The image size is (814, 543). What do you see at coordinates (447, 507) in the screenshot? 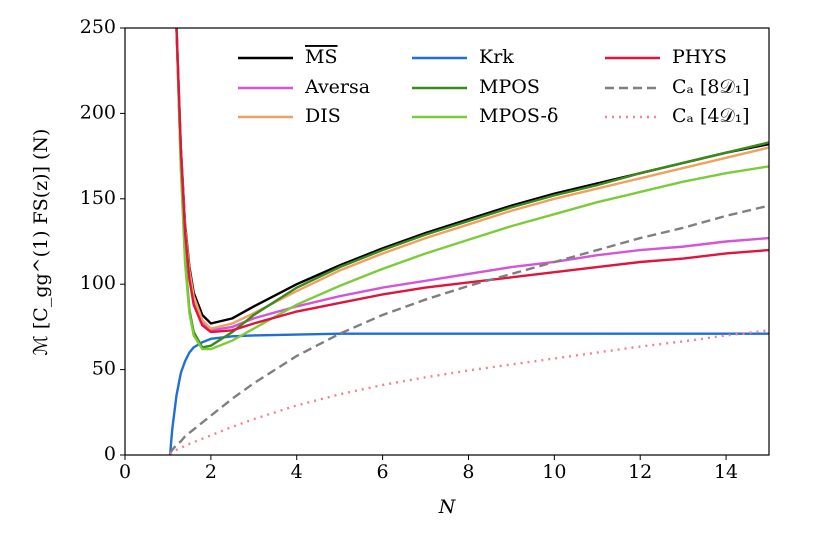
I see `x-axis-label: N` at bounding box center [447, 507].